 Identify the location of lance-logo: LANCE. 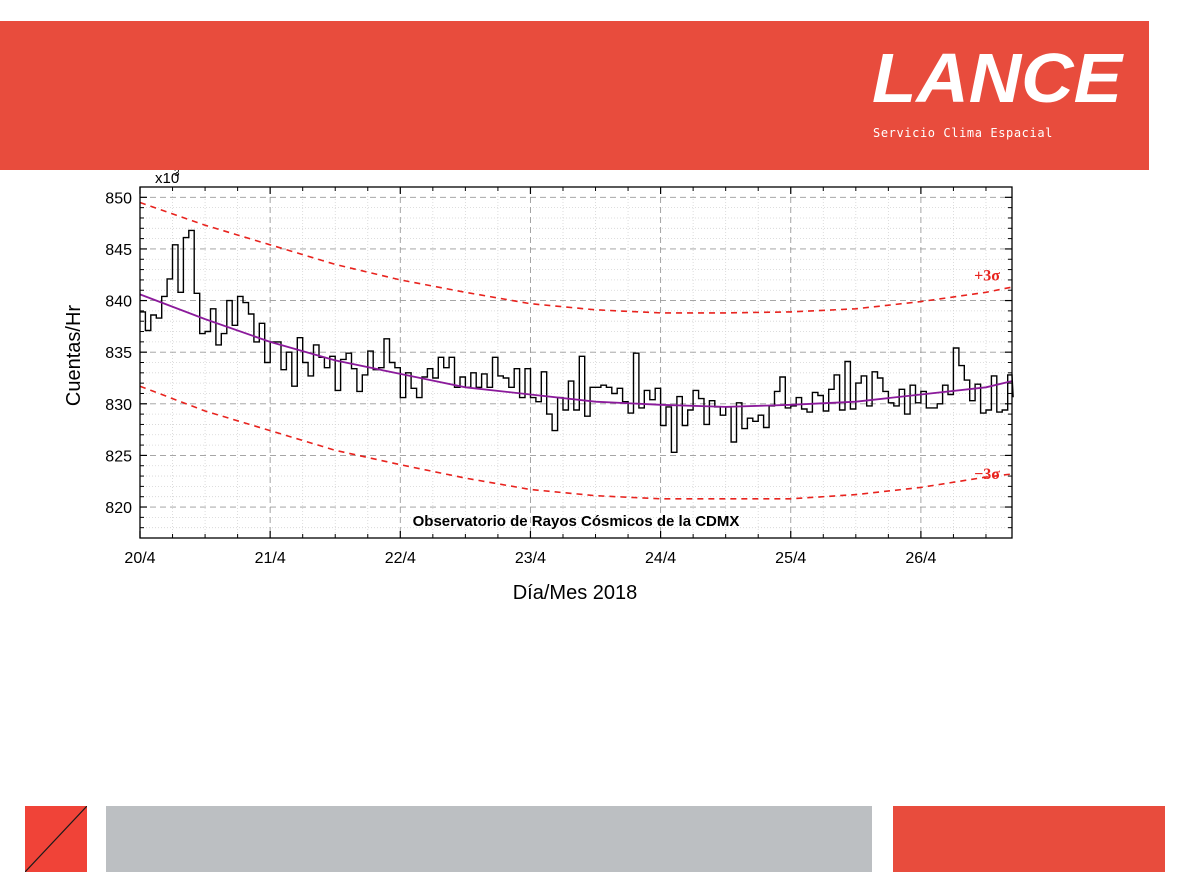
(998, 74).